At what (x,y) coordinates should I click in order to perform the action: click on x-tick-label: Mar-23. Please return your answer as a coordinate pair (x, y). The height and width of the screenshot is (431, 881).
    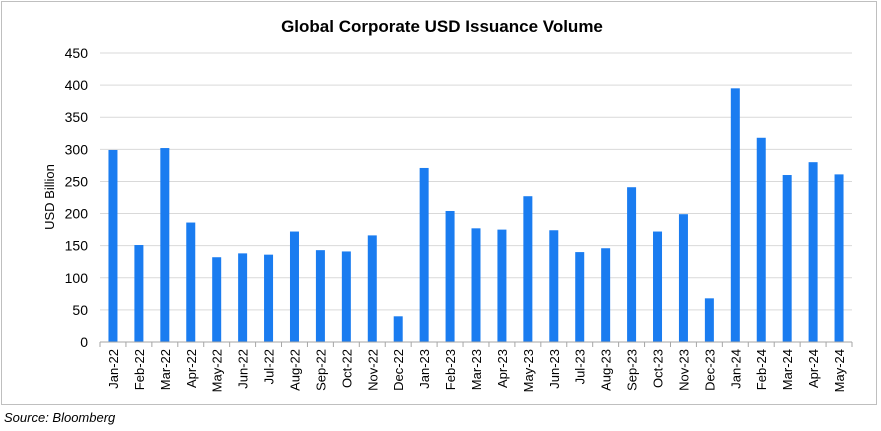
    Looking at the image, I should click on (476, 369).